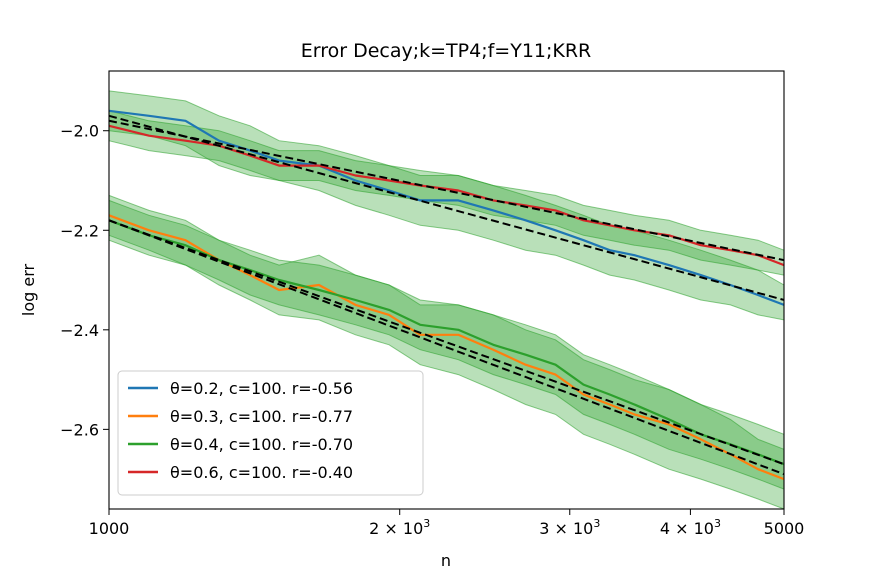 Image resolution: width=872 pixels, height=581 pixels. What do you see at coordinates (261, 472) in the screenshot?
I see `legend-label-4: θ=0.6, c=100. r=-0.40` at bounding box center [261, 472].